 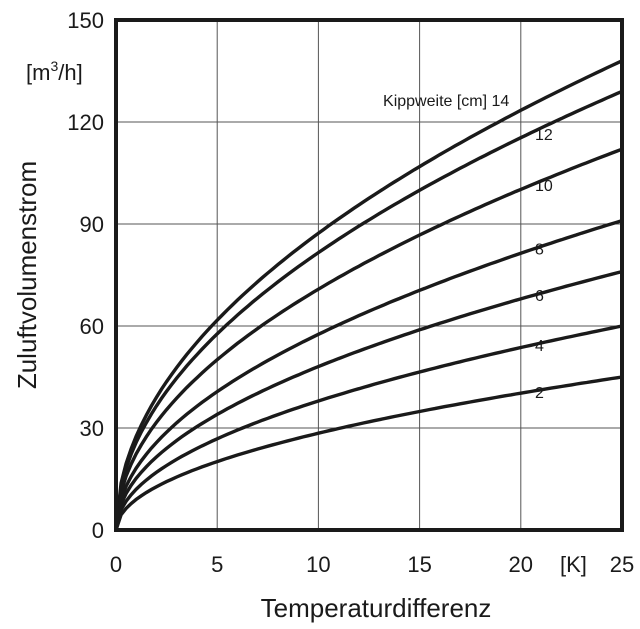 What do you see at coordinates (468, 247) in the screenshot?
I see `series-labels: Kippweite [cm] 14 12 10 8 6 4 2` at bounding box center [468, 247].